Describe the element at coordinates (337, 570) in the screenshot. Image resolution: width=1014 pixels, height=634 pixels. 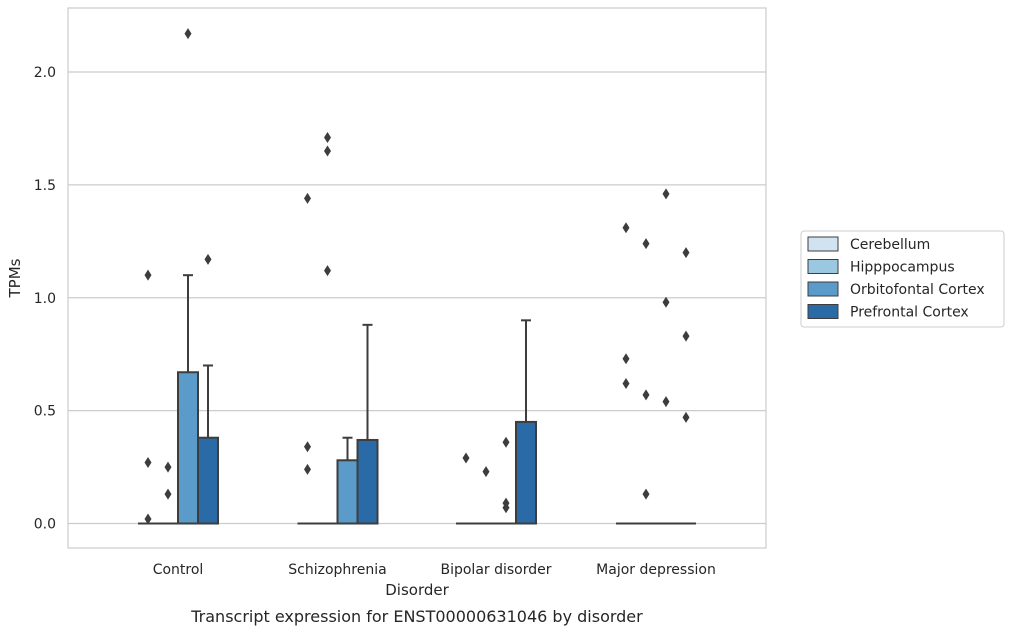
I see `x-tick-label: Schizophrenia` at that location.